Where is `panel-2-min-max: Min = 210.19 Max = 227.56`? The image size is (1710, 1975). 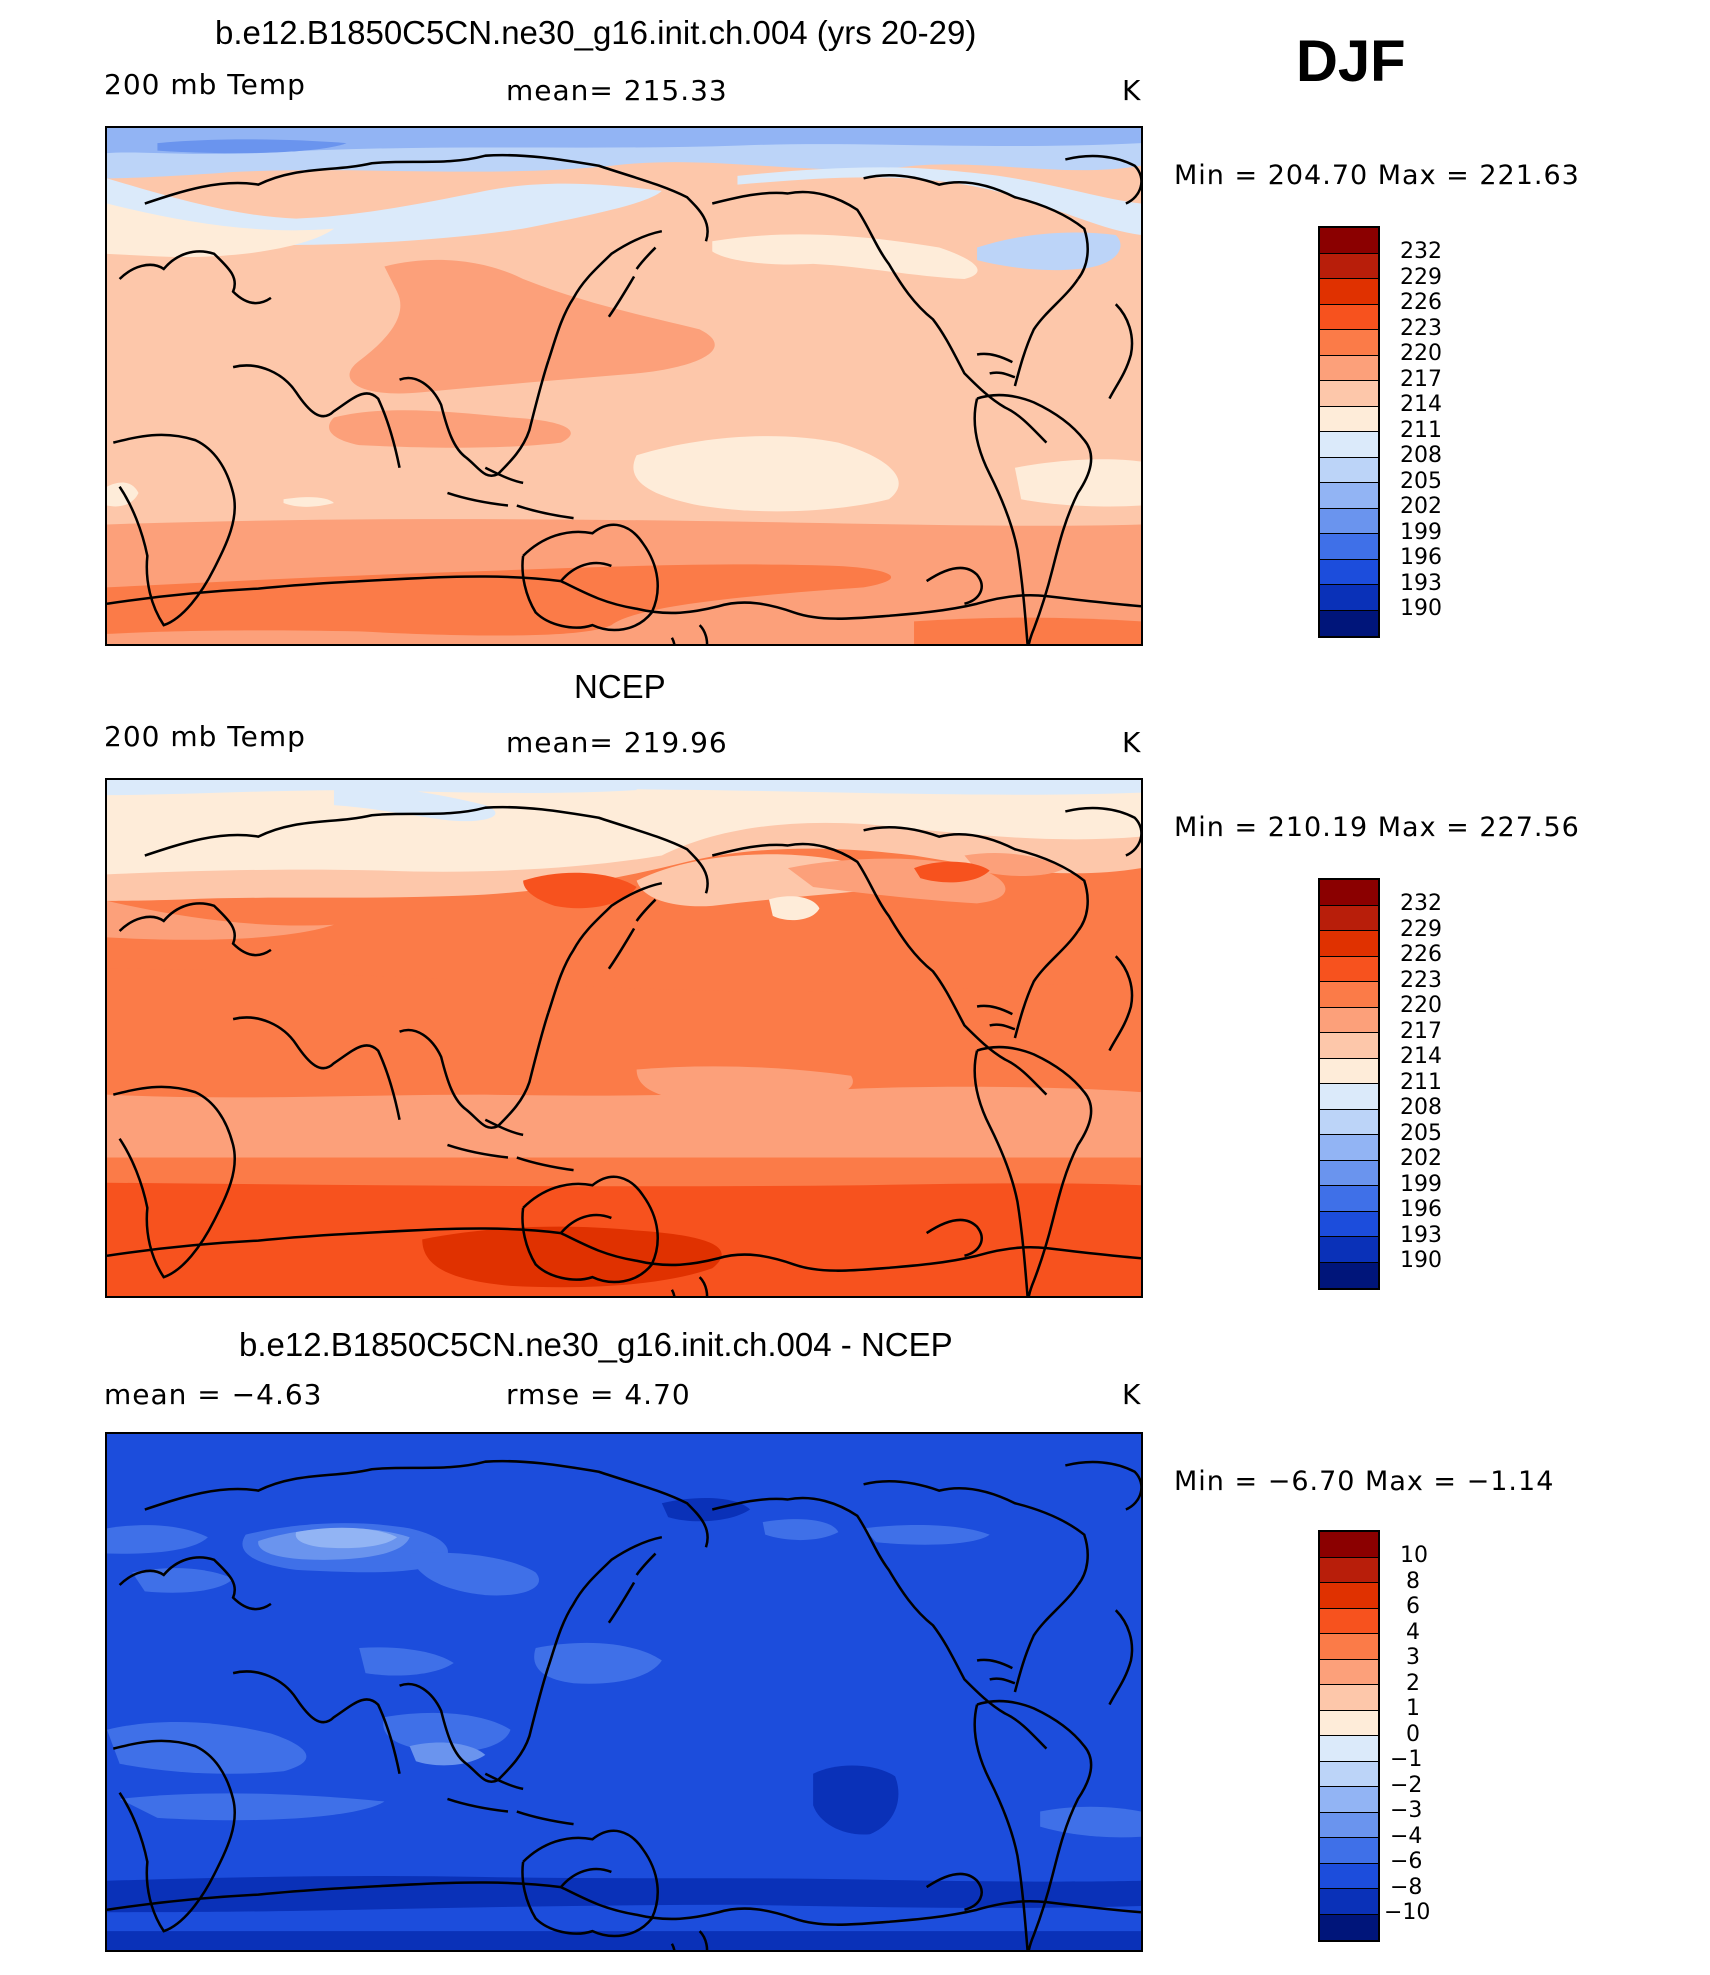 panel-2-min-max: Min = 210.19 Max = 227.56 is located at coordinates (1377, 827).